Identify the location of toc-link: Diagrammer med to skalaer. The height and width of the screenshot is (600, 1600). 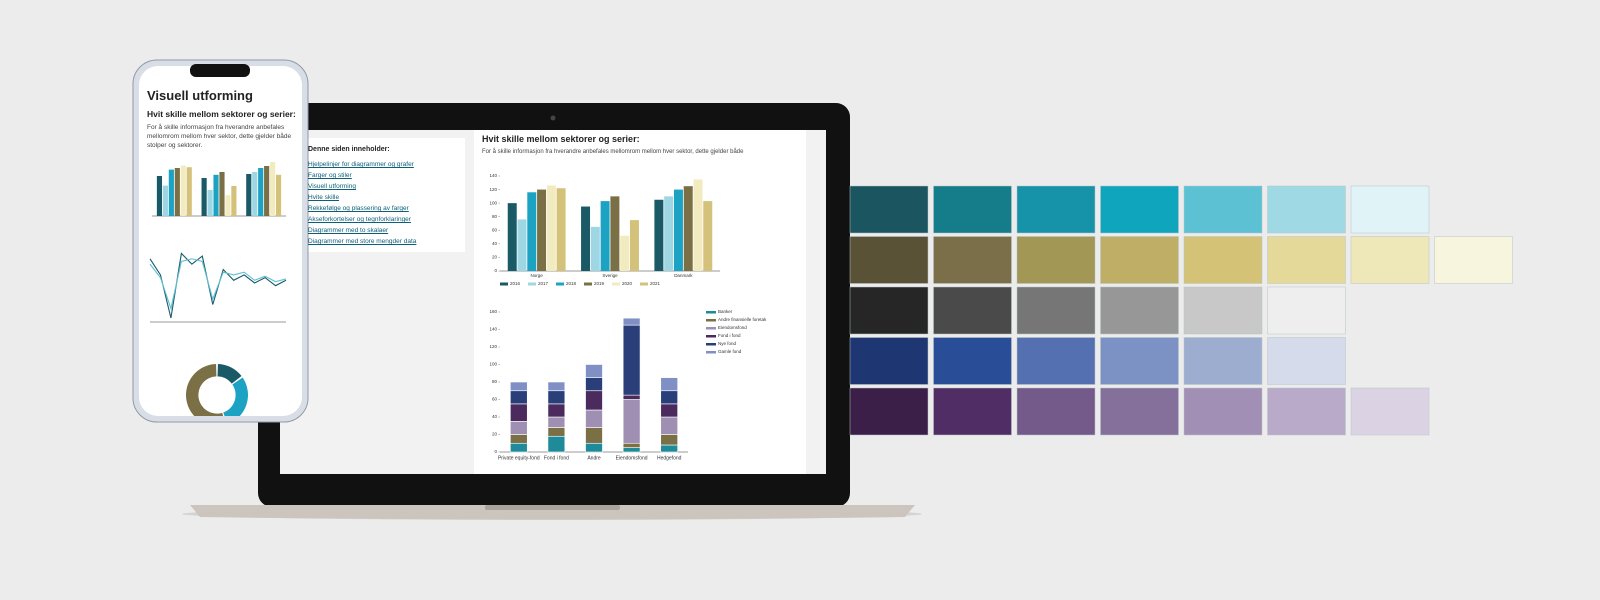
(348, 230).